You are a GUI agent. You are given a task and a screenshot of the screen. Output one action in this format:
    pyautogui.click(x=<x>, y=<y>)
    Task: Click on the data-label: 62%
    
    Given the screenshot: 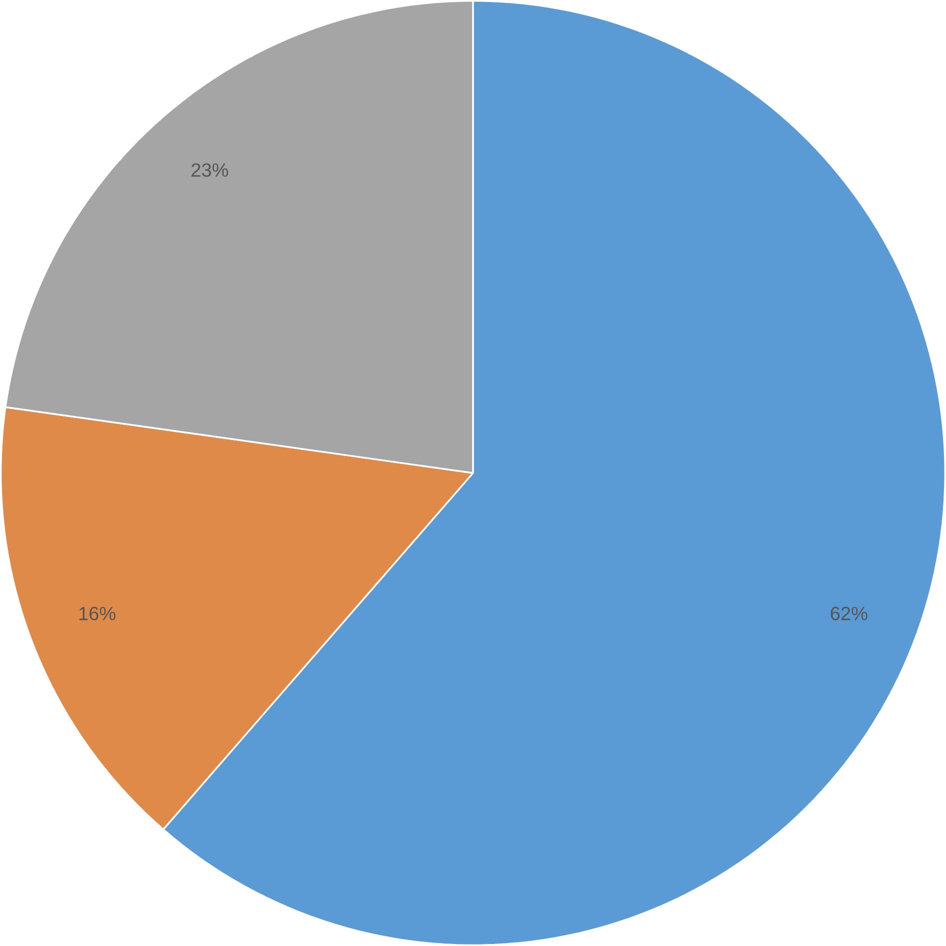 What is the action you would take?
    pyautogui.click(x=849, y=613)
    